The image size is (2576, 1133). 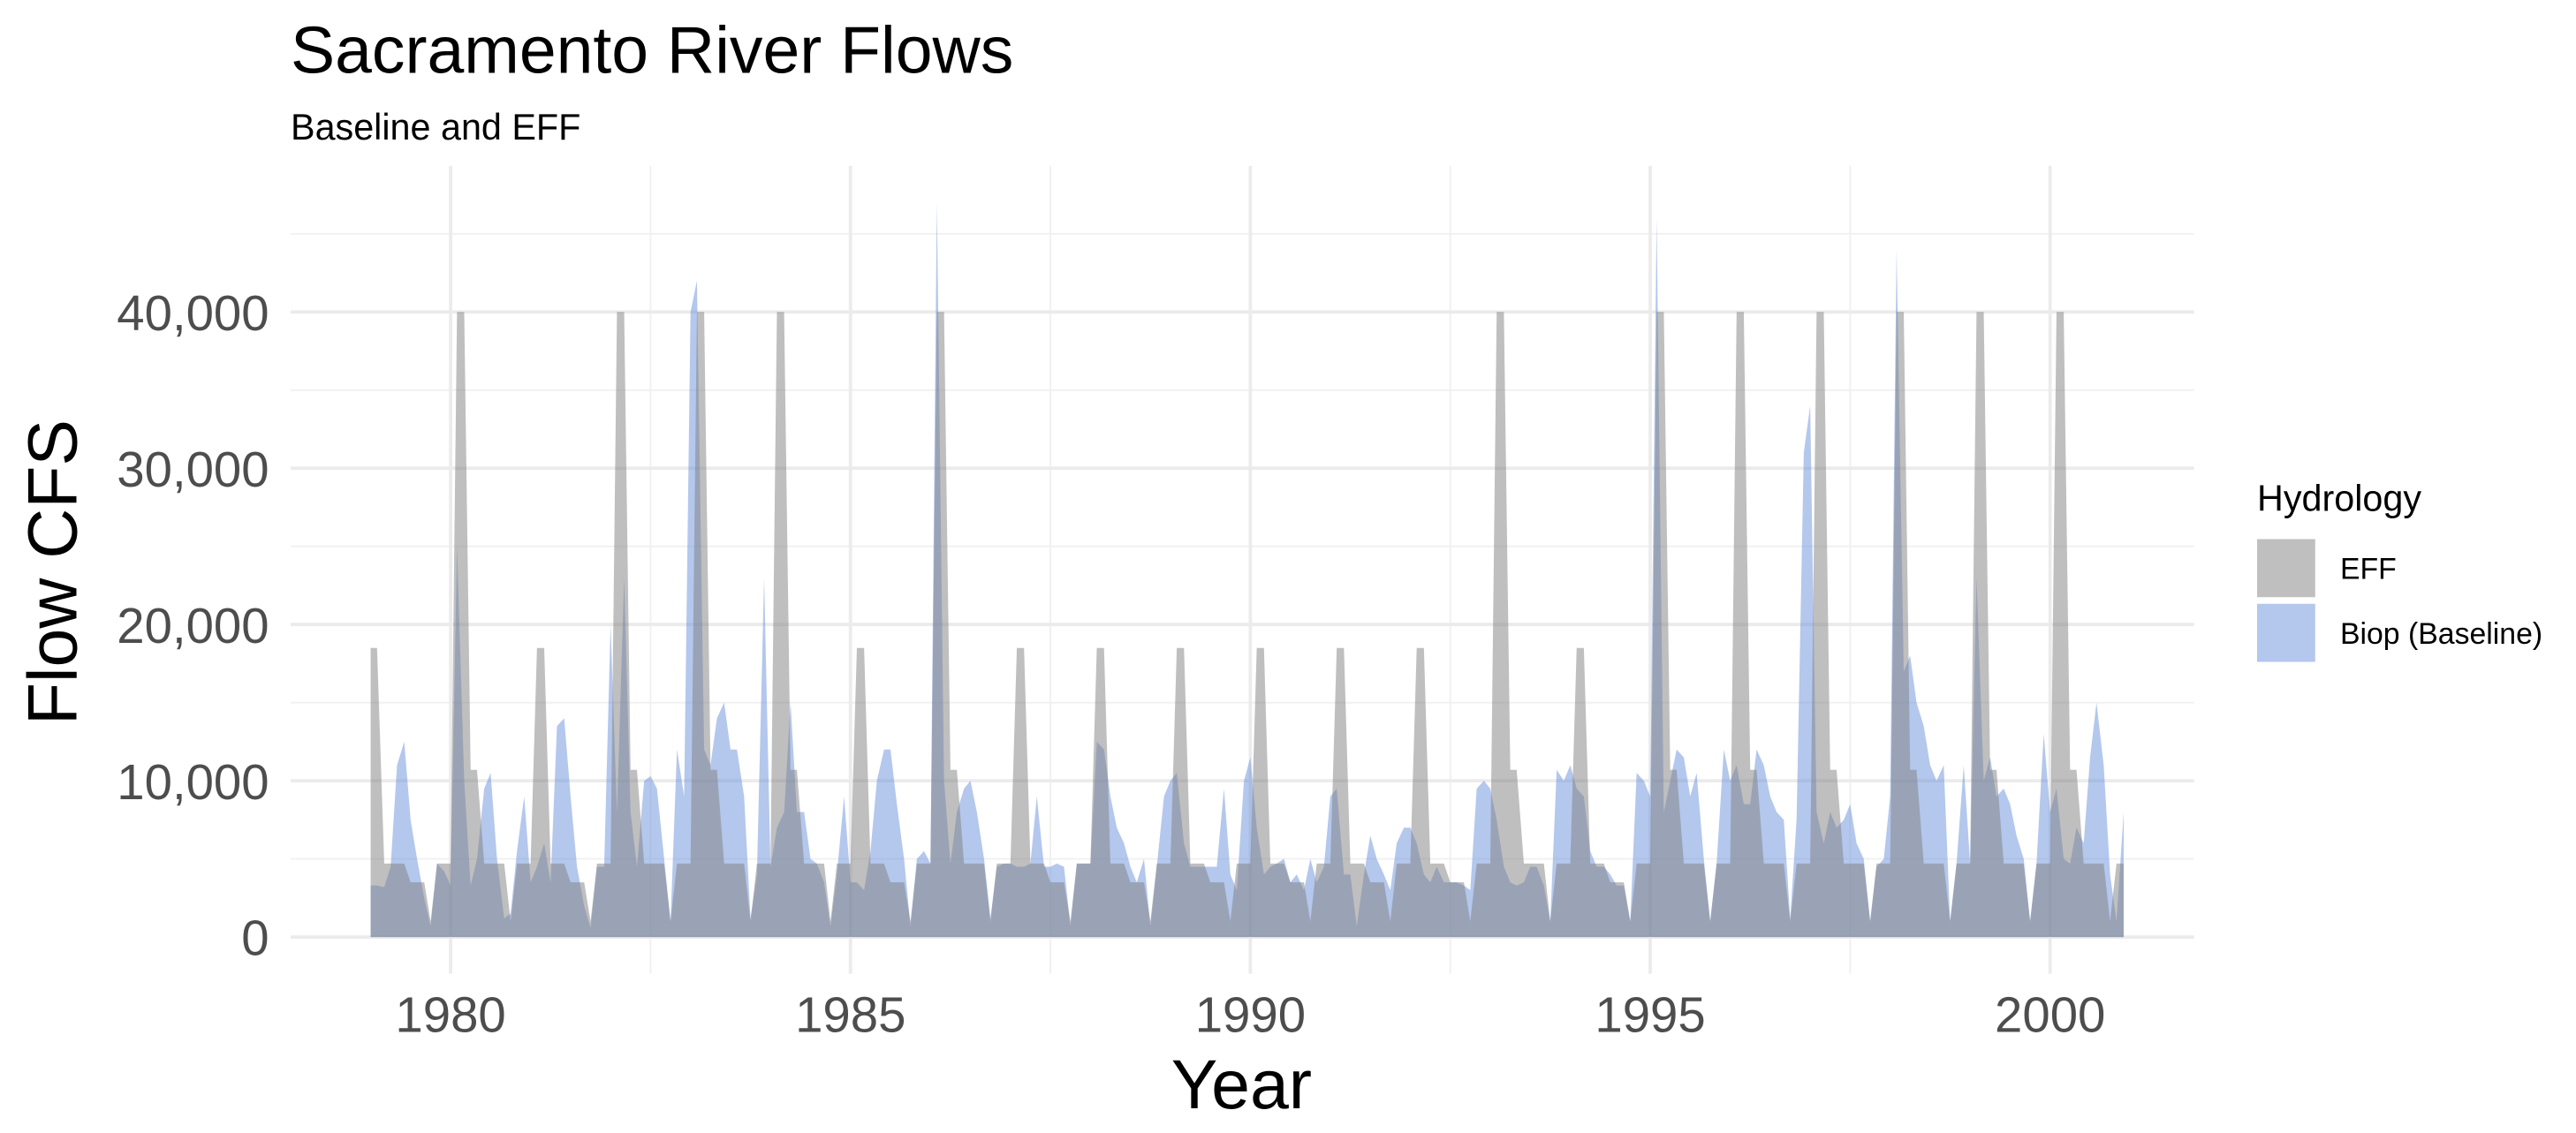 What do you see at coordinates (193, 625) in the screenshot?
I see `y-tick-label: 20,000` at bounding box center [193, 625].